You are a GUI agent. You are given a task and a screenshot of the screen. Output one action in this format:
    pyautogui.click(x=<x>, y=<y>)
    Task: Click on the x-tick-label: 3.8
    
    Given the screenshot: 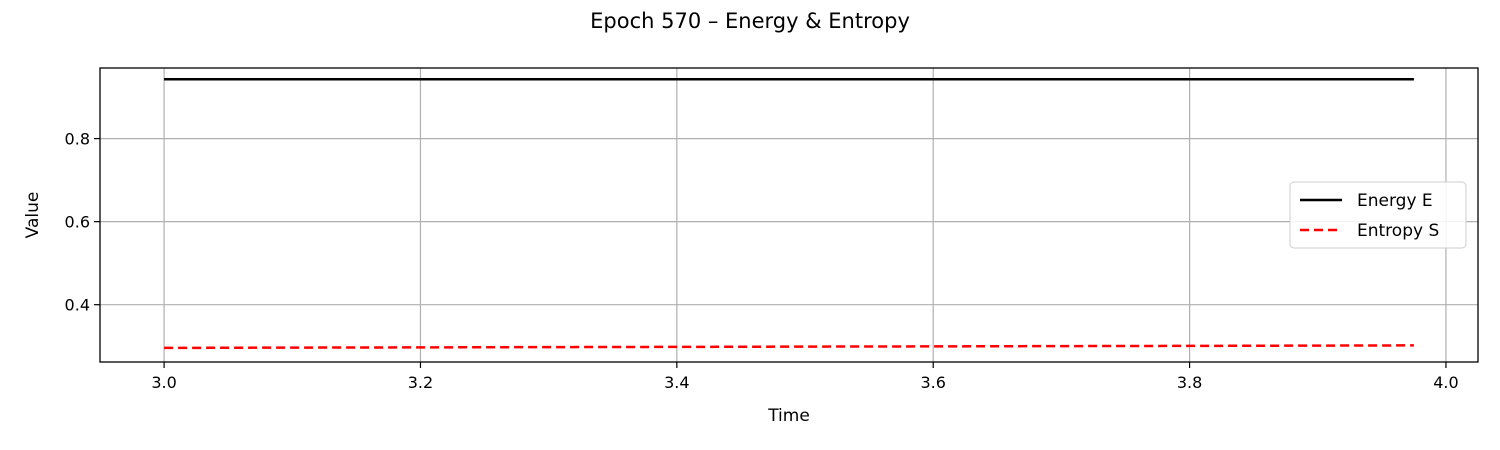 What is the action you would take?
    pyautogui.click(x=1189, y=382)
    